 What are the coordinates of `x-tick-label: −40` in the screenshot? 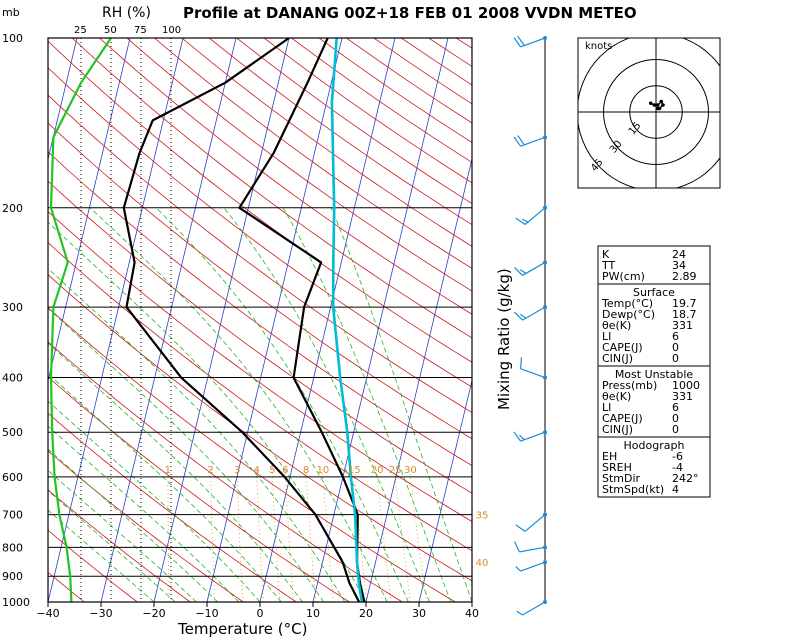 It's located at (47, 613).